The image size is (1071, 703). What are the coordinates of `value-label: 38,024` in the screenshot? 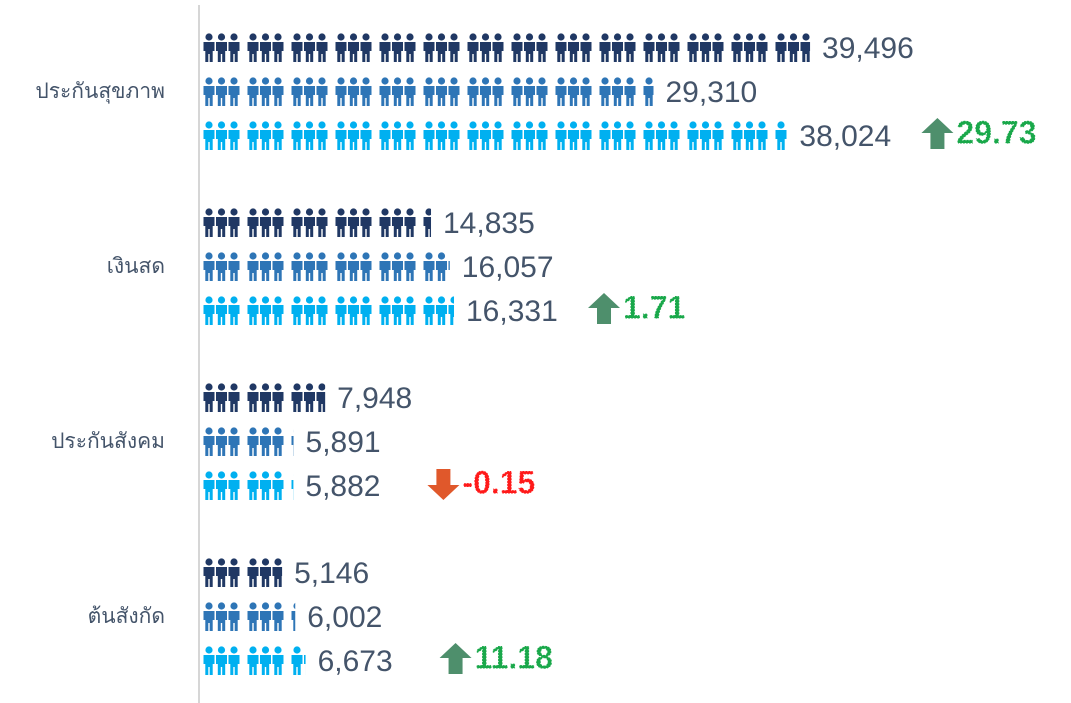 It's located at (845, 136).